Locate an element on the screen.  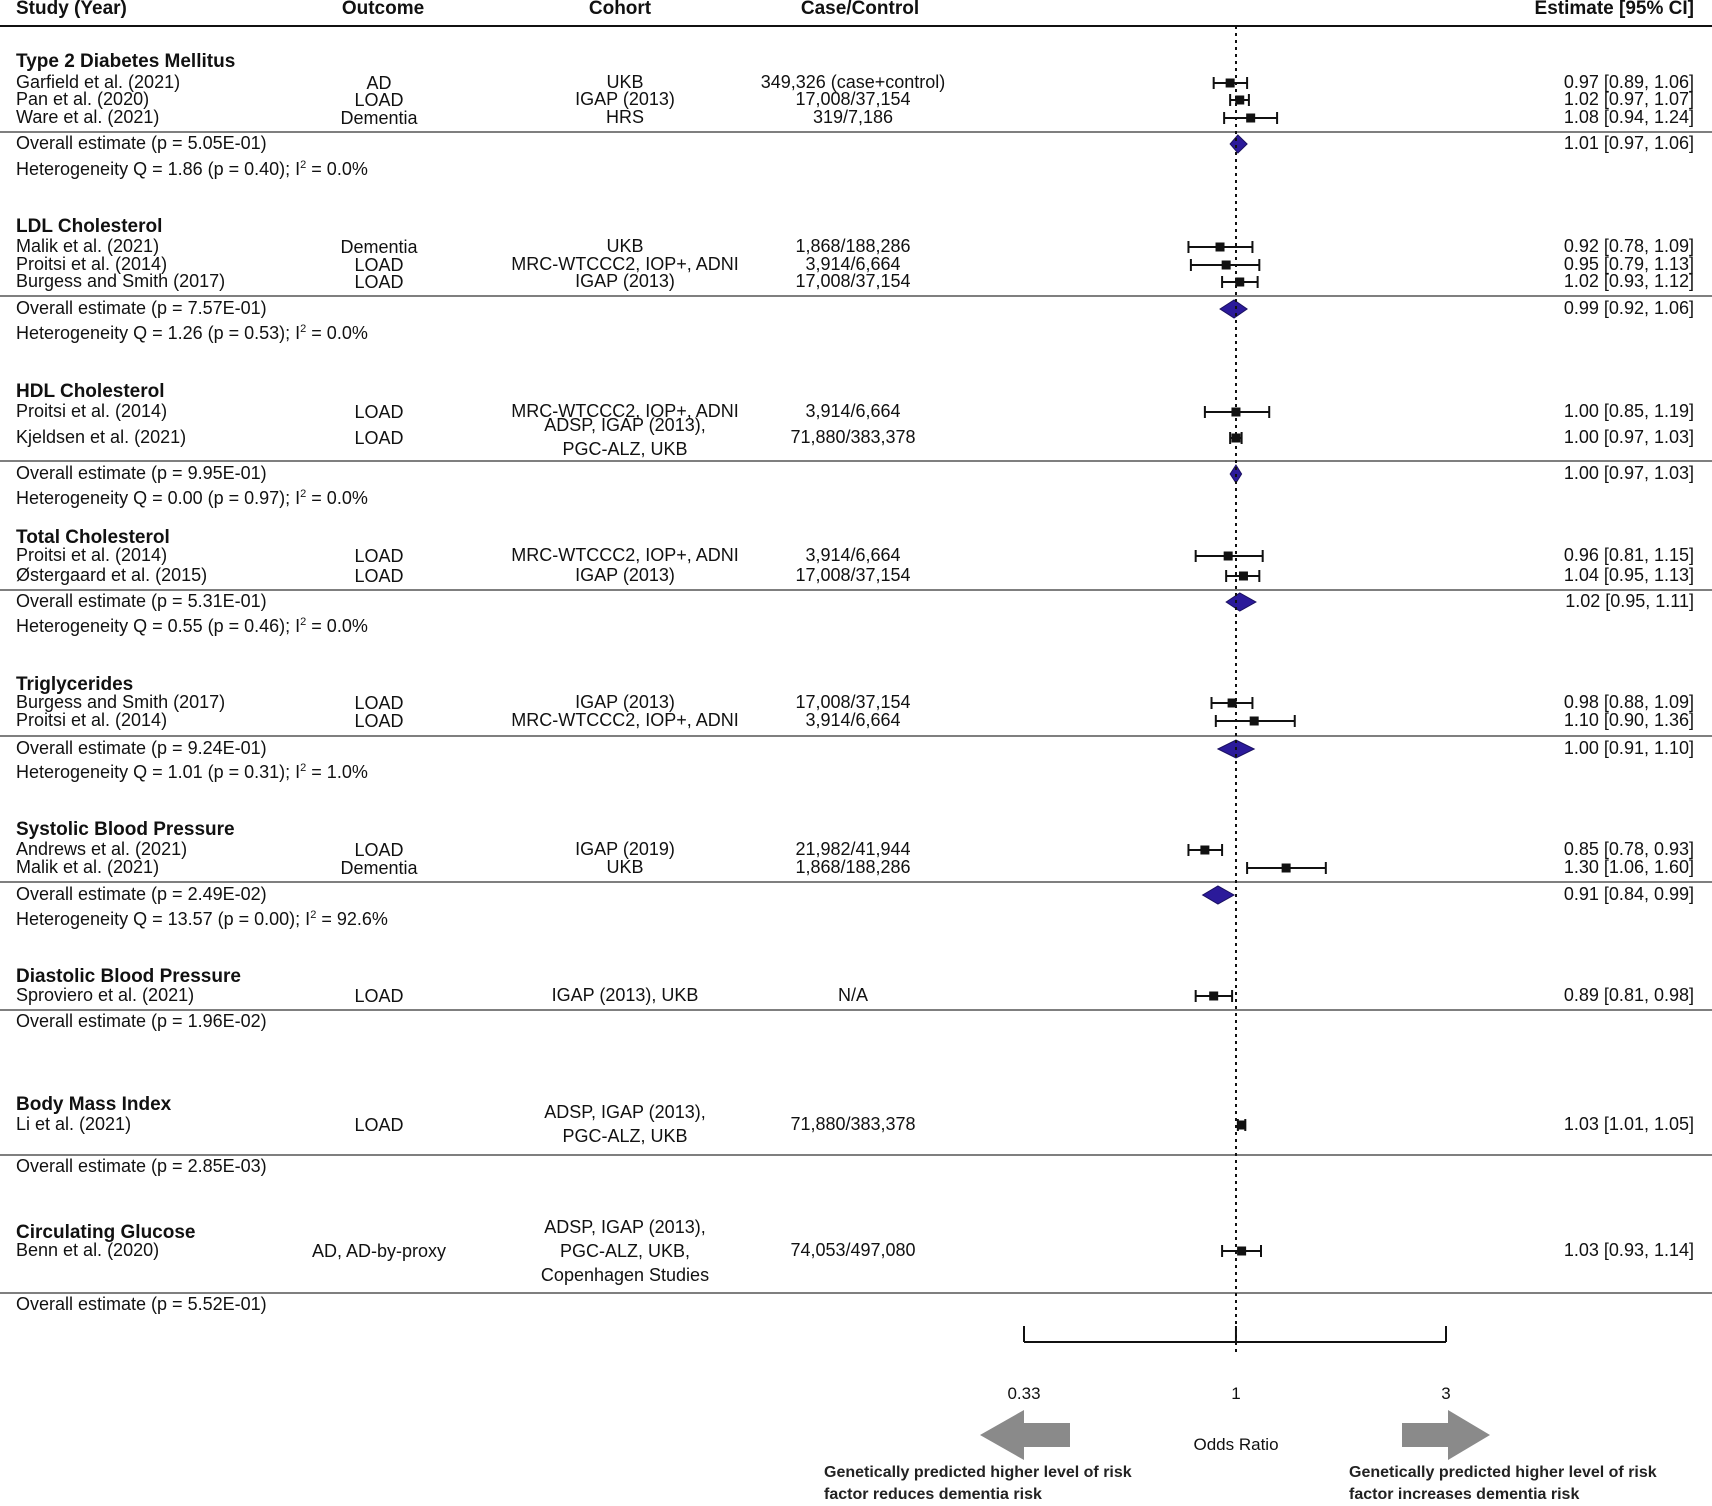
overall-estimate-label: Overall estimate (p = 9.24E-01) is located at coordinates (141, 748).